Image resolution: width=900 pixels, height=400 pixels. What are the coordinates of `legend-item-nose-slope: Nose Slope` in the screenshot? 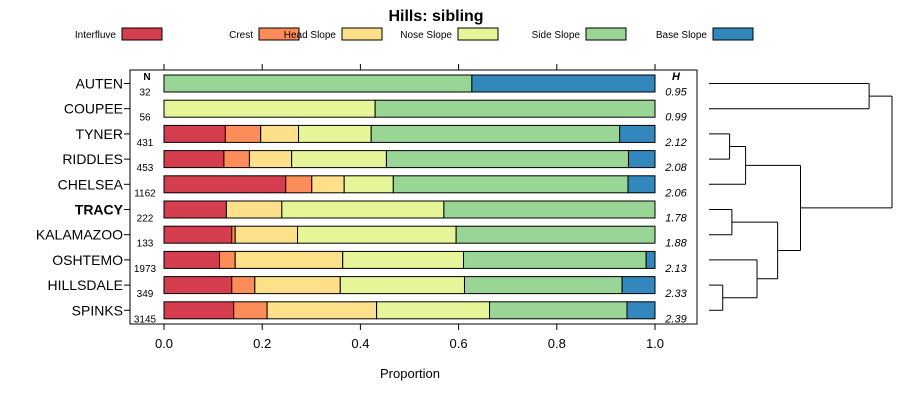 It's located at (449, 34).